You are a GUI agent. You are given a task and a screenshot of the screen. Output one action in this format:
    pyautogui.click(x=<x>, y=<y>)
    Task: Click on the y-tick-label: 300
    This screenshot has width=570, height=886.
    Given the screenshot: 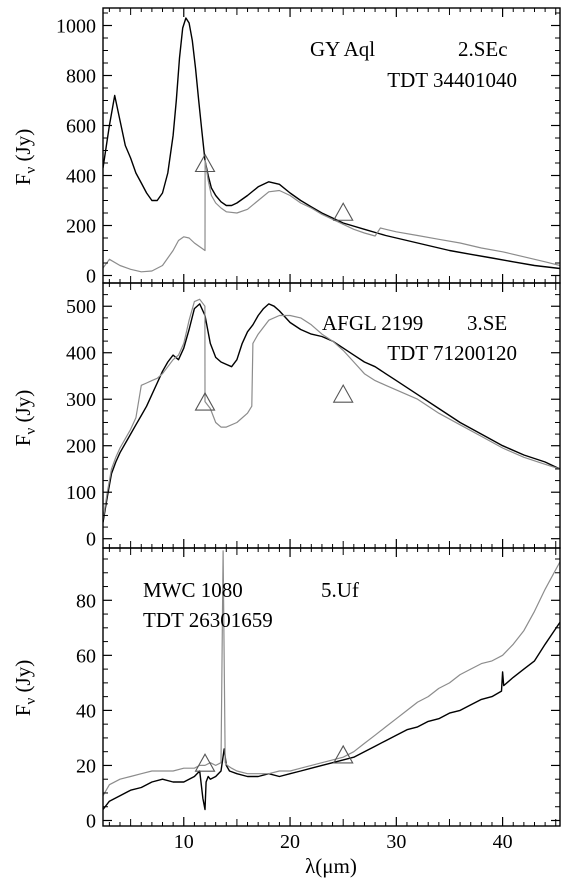 What is the action you would take?
    pyautogui.click(x=81, y=400)
    